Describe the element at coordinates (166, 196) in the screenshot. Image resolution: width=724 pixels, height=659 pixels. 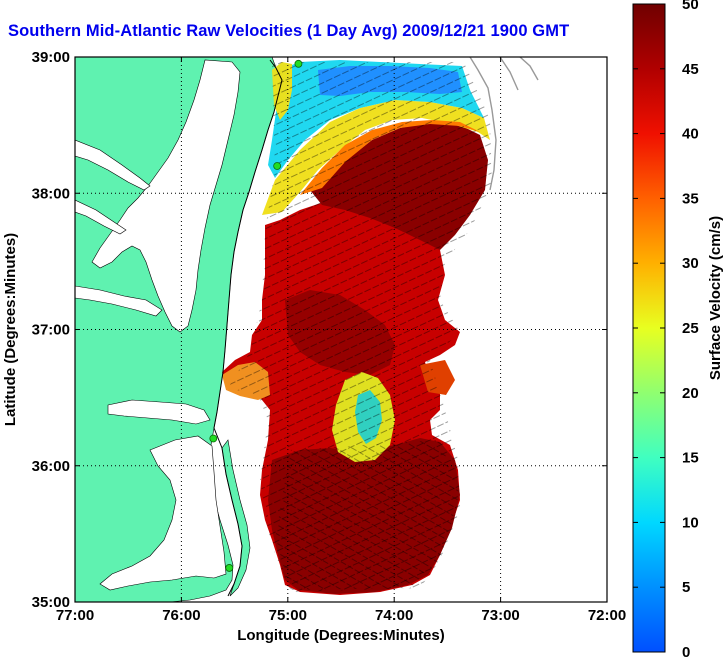
I see `chesapeake-bay` at that location.